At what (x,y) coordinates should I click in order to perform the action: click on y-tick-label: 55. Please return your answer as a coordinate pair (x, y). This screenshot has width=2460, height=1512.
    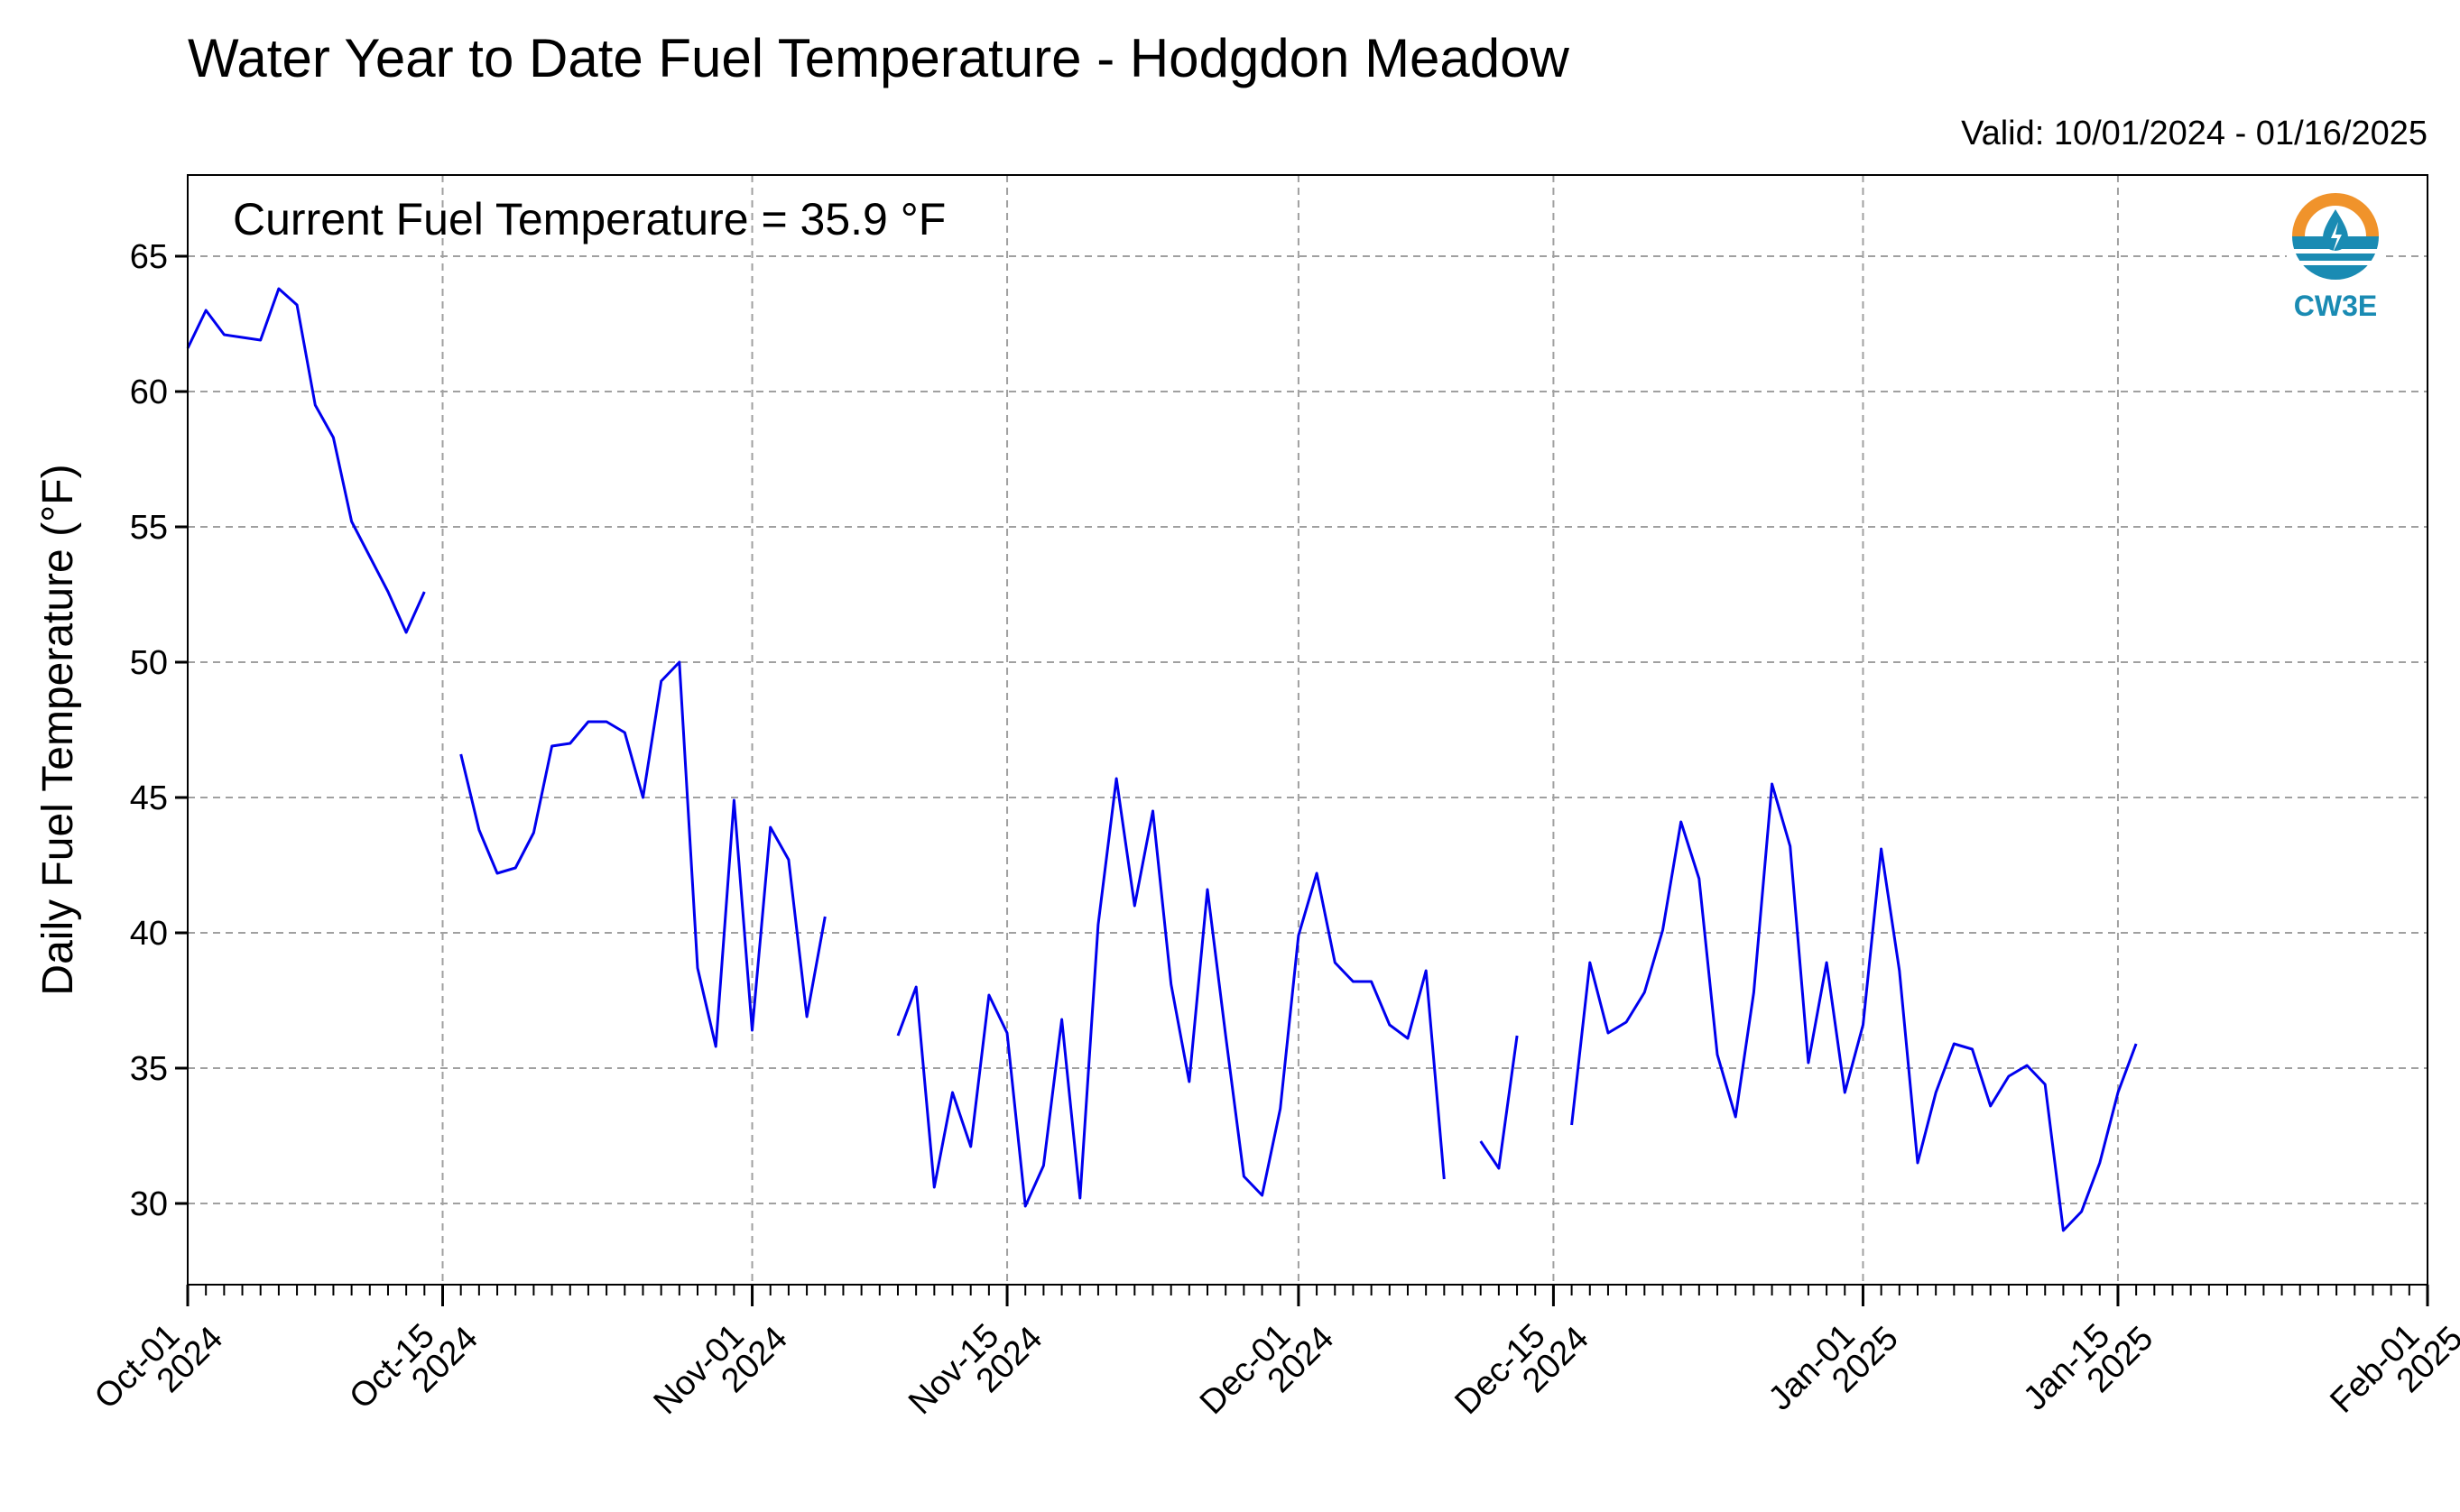
    Looking at the image, I should click on (149, 528).